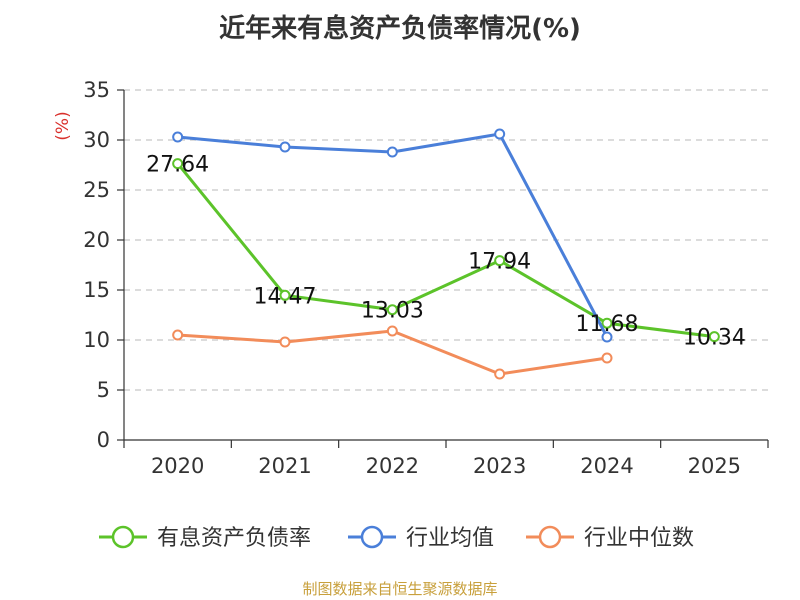 This screenshot has width=800, height=600. Describe the element at coordinates (606, 466) in the screenshot. I see `x-tick-label-2024: 2024` at that location.